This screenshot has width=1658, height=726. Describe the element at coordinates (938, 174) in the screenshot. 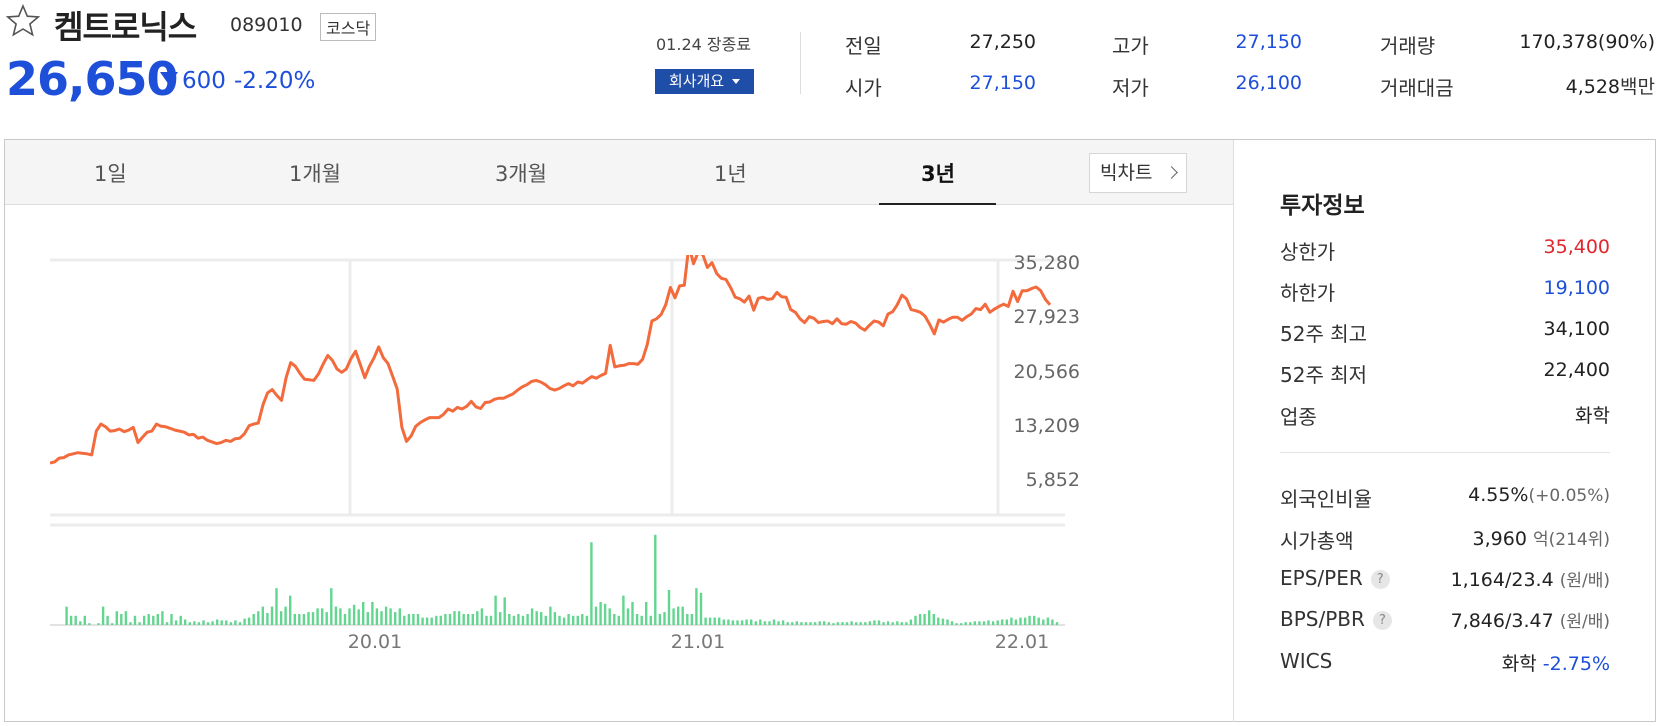

I see `tab-3year: 3년` at that location.